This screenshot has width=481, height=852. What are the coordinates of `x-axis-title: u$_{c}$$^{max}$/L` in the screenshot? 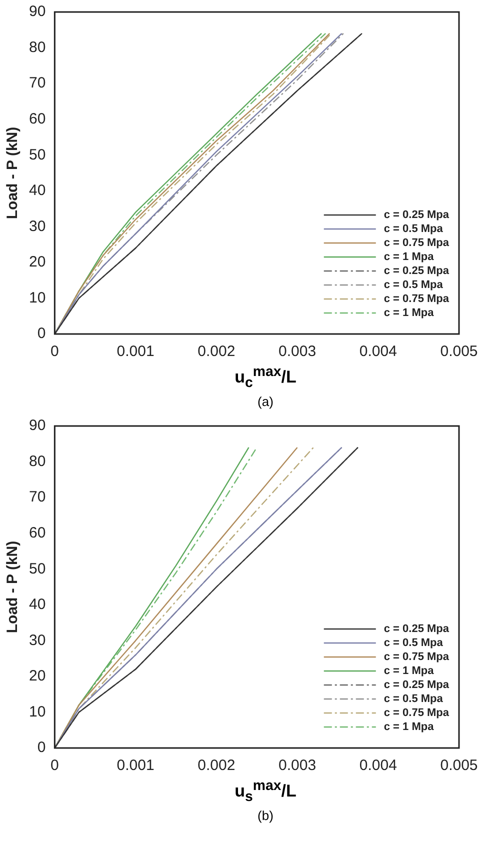 It's located at (266, 378).